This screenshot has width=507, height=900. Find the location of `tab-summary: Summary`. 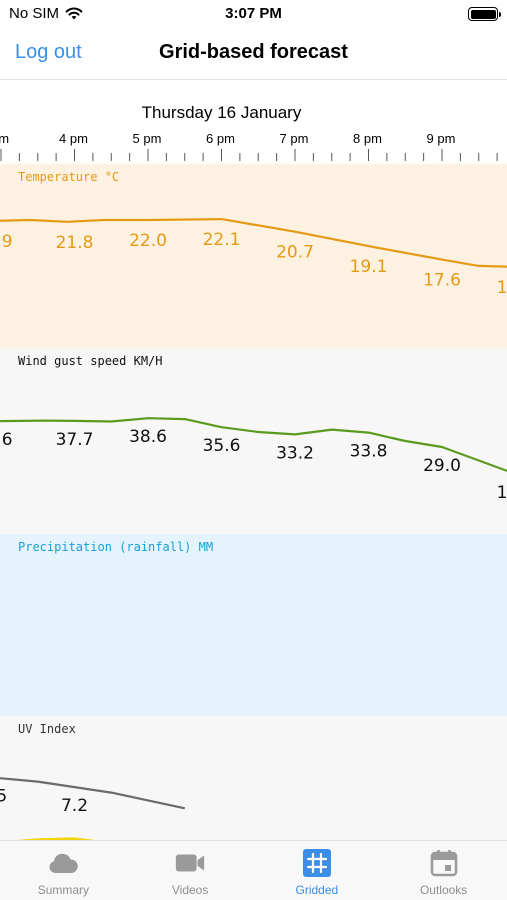

tab-summary: Summary is located at coordinates (63, 870).